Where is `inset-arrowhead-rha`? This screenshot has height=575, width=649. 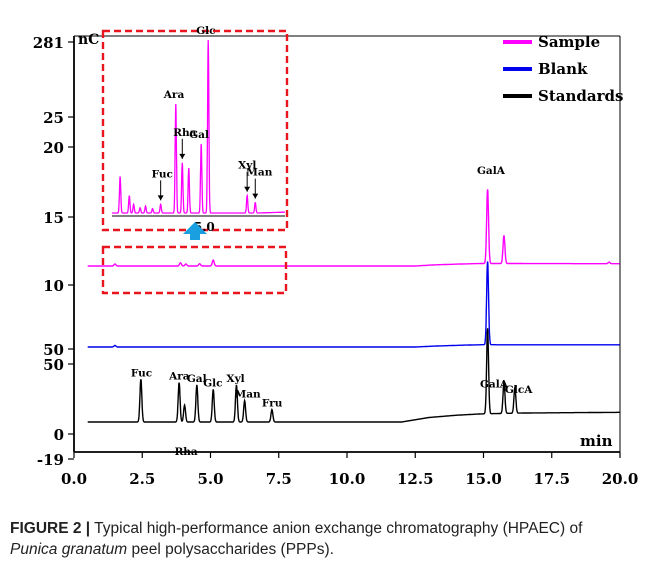
inset-arrowhead-rha is located at coordinates (182, 156).